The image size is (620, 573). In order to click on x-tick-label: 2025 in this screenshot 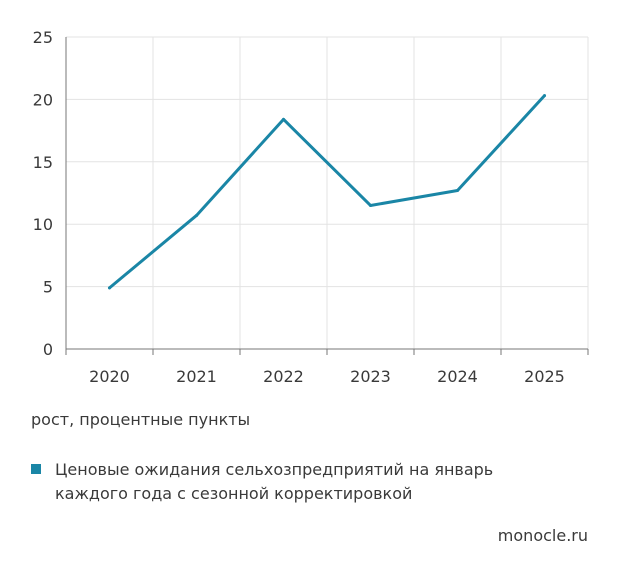, I will do `click(544, 376)`.